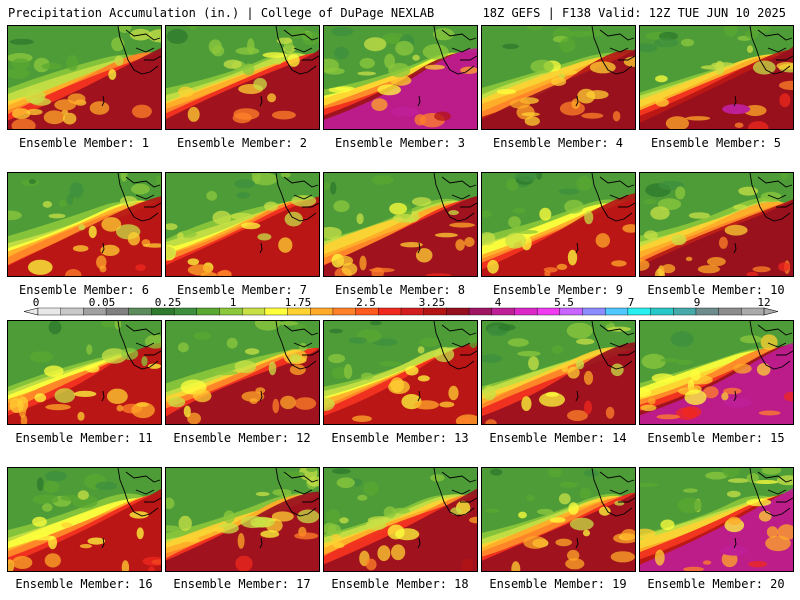 This screenshot has height=600, width=800. I want to click on colorbar-tick-label: 4, so click(498, 302).